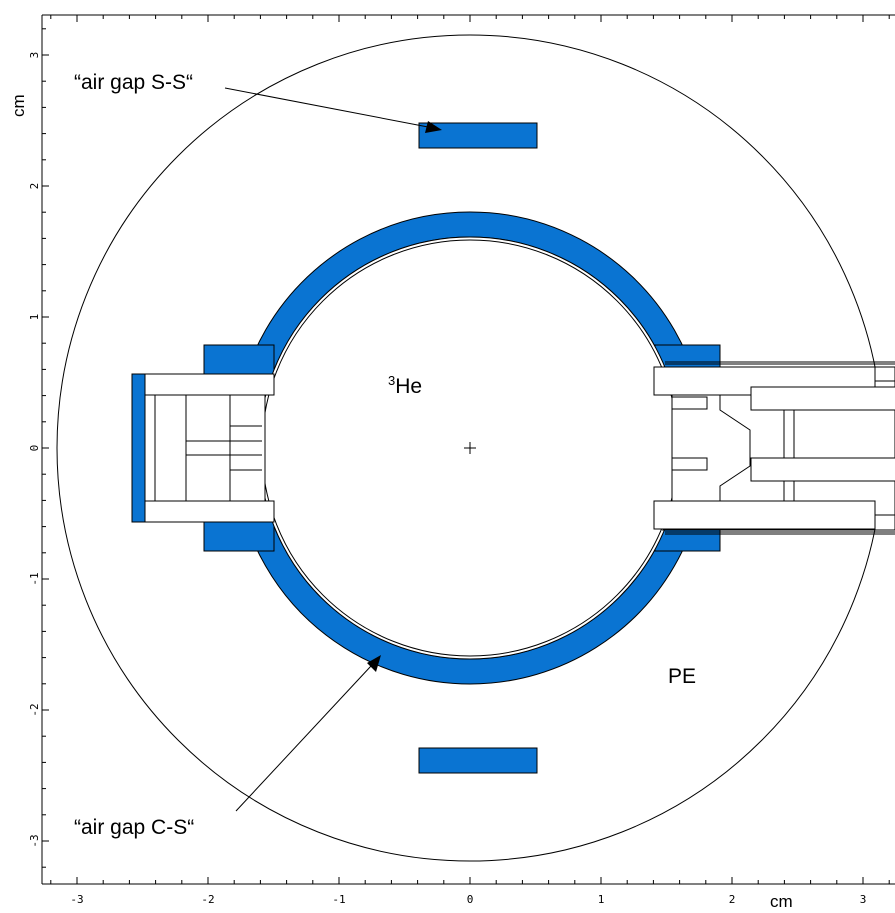  I want to click on x-tick-label: 3, so click(863, 899).